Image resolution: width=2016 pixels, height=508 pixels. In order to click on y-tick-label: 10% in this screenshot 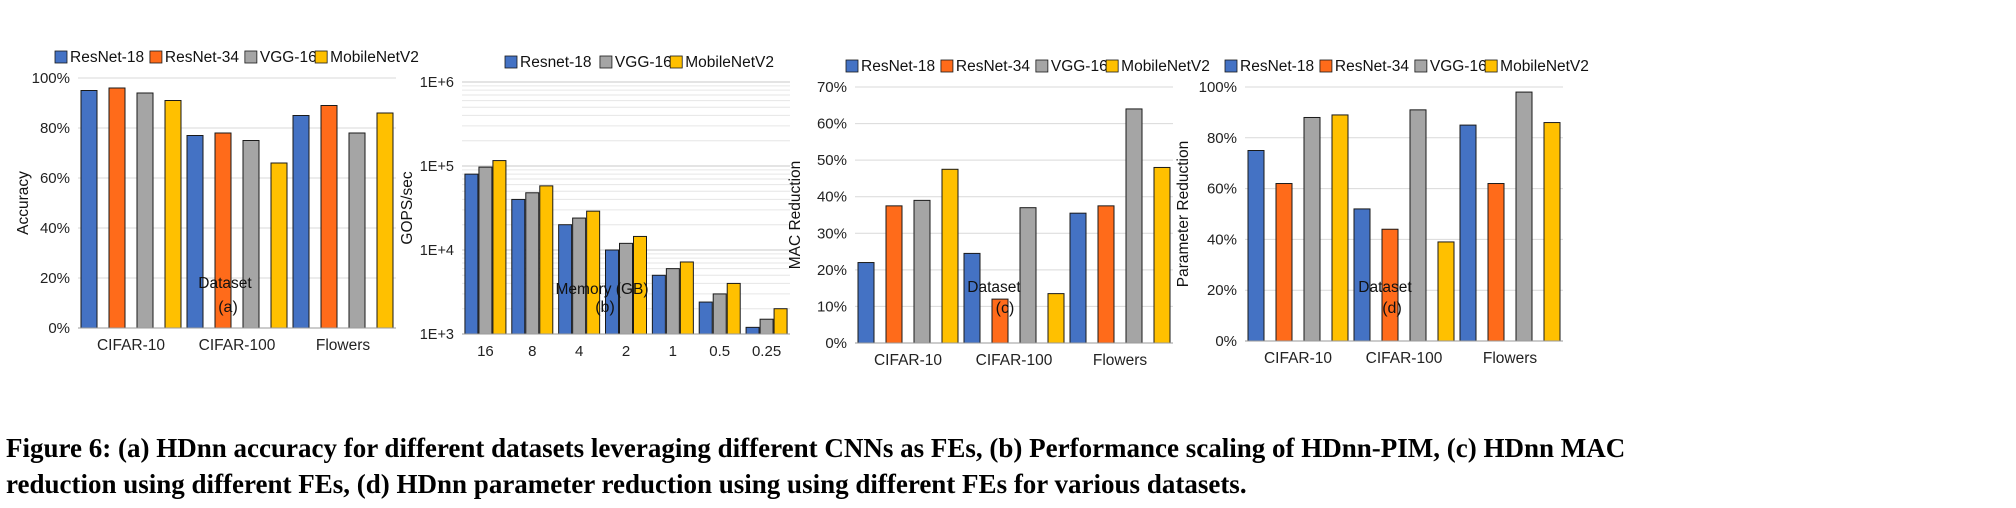, I will do `click(832, 306)`.